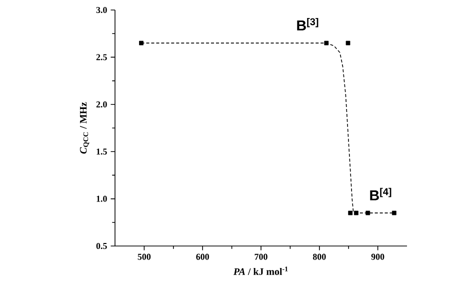  What do you see at coordinates (307, 24) in the screenshot?
I see `annotation: B$^{[3]}$` at bounding box center [307, 24].